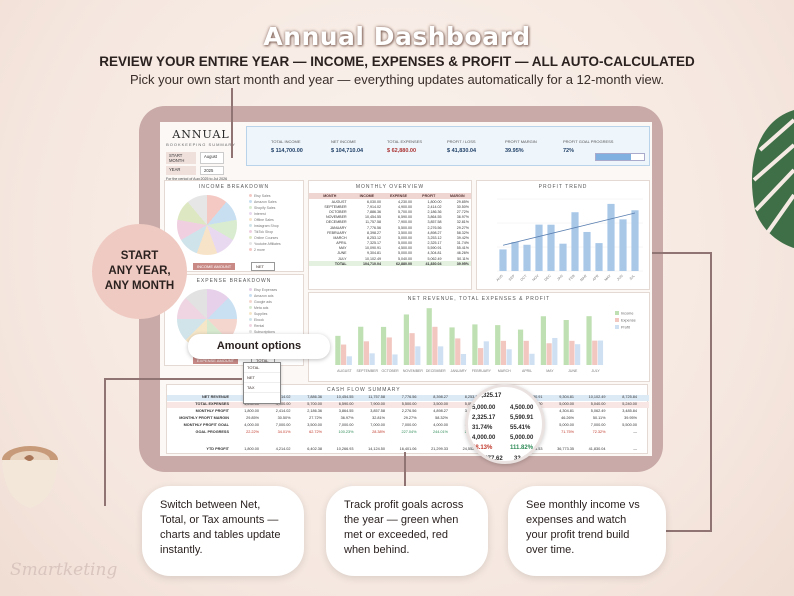 This screenshot has height=596, width=794. What do you see at coordinates (597, 397) in the screenshot?
I see `cash-flow-cell: 10,102.49` at bounding box center [597, 397].